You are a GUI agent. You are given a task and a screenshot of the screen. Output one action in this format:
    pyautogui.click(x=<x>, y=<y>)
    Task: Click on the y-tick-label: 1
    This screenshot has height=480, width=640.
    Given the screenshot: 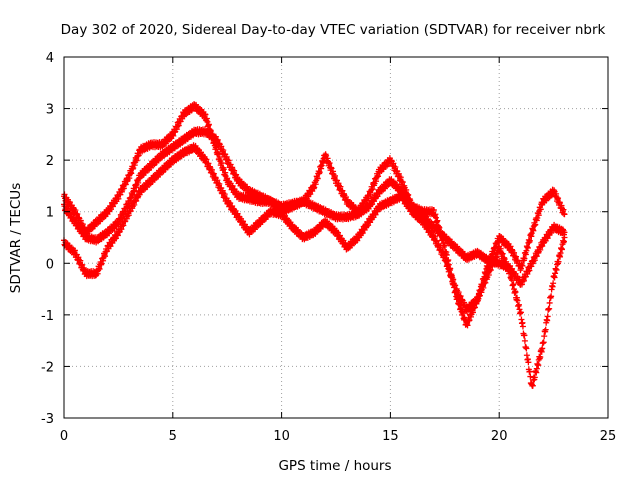 What is the action you would take?
    pyautogui.click(x=50, y=213)
    